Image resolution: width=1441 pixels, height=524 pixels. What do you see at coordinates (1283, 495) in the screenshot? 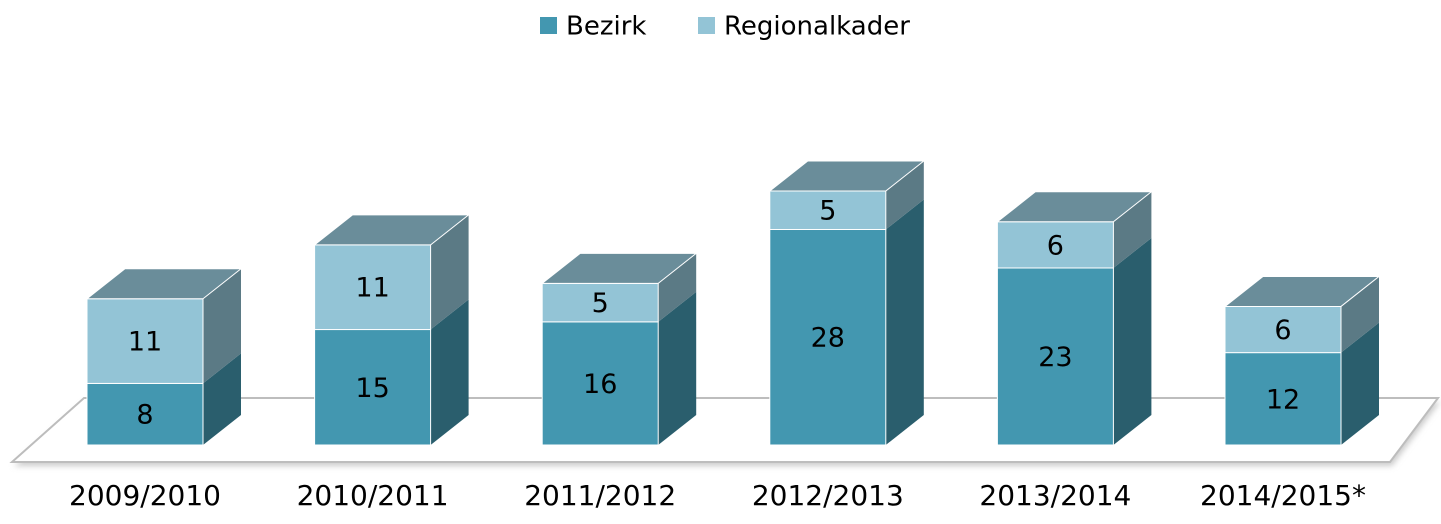
I see `x-tick-label: 2014/2015*` at bounding box center [1283, 495].